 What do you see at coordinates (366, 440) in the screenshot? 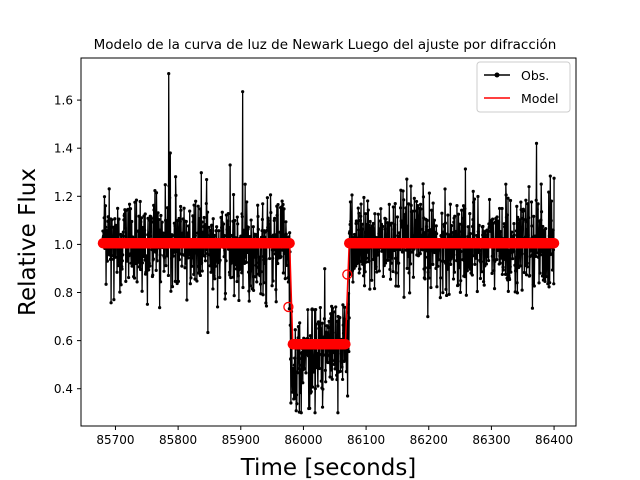
I see `x-tick-label: 86100` at bounding box center [366, 440].